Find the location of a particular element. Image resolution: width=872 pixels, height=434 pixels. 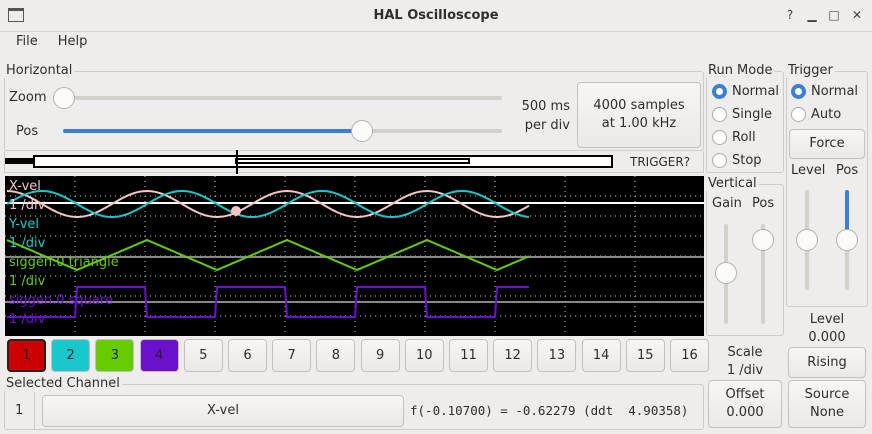

trace-scale-square: 1 /div is located at coordinates (27, 319).